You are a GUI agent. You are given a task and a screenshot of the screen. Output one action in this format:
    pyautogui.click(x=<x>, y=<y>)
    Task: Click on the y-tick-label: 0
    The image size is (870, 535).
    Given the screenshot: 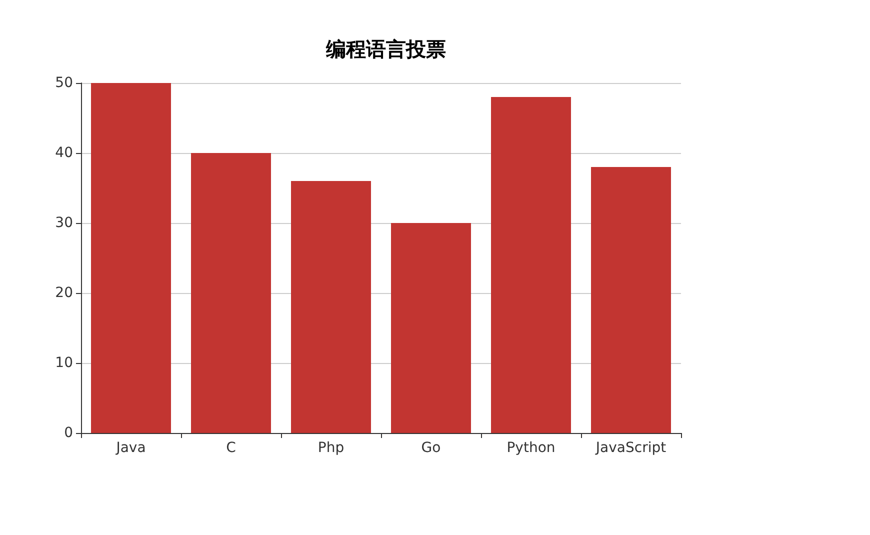 What is the action you would take?
    pyautogui.click(x=68, y=433)
    